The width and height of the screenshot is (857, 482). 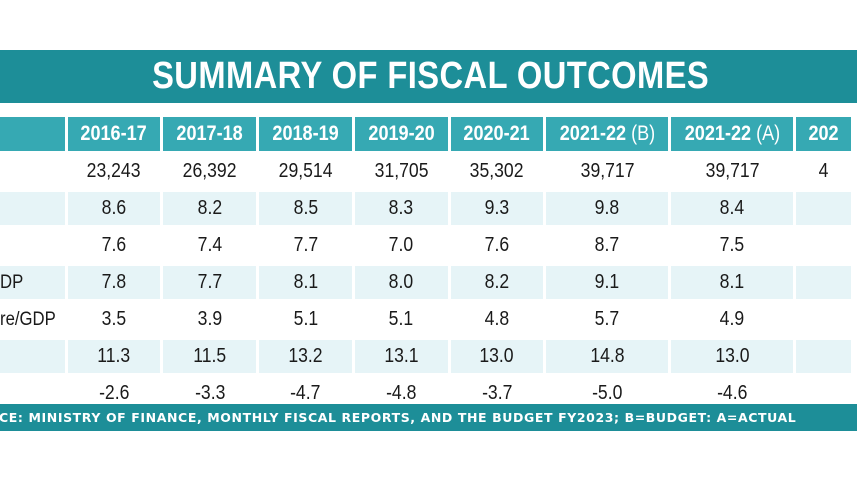 I want to click on cell-value: 8.7, so click(x=607, y=245).